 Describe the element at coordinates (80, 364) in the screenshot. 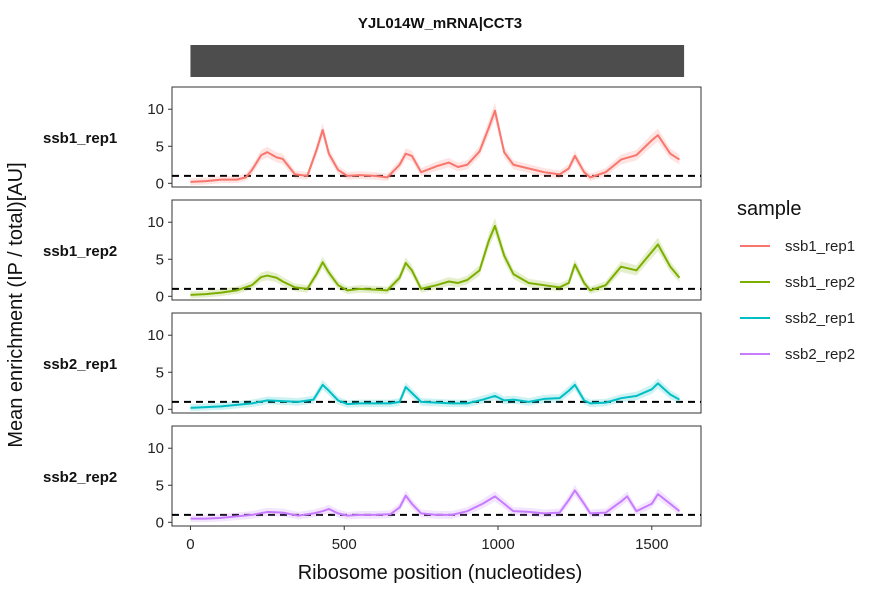

I see `strip-label: ssb2_rep1` at that location.